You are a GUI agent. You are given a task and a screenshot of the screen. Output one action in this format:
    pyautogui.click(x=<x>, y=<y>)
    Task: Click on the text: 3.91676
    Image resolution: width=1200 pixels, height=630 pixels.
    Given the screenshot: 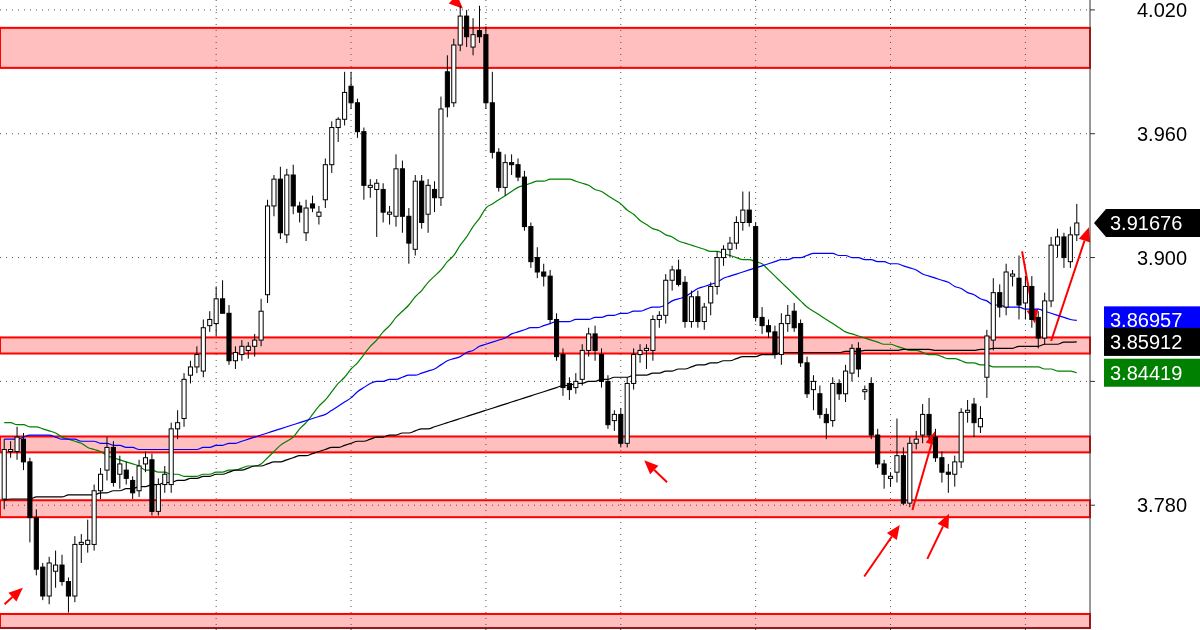 What is the action you would take?
    pyautogui.click(x=1146, y=222)
    